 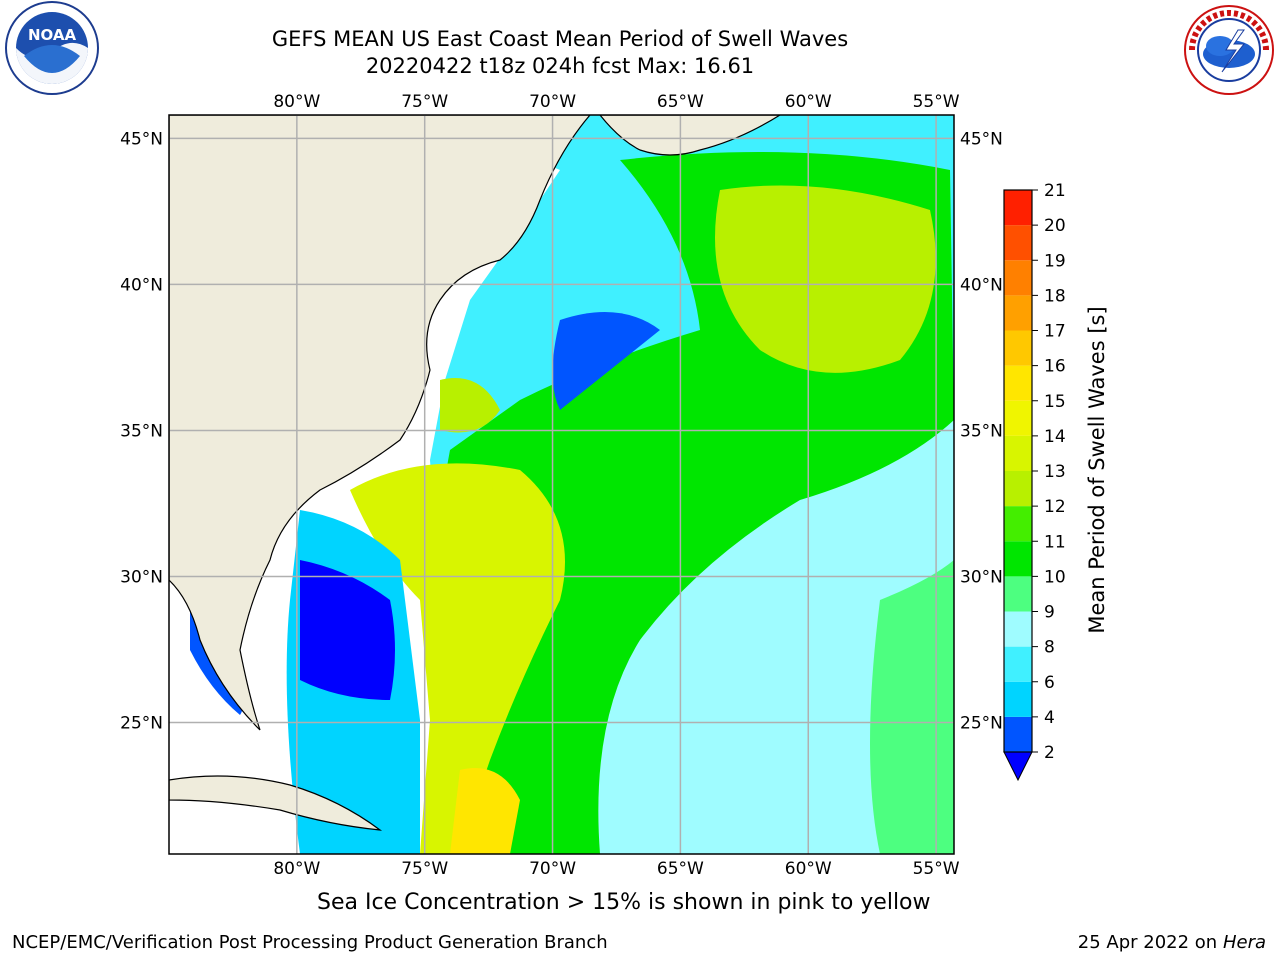 What do you see at coordinates (552, 102) in the screenshot?
I see `lon-label-top: 70°W` at bounding box center [552, 102].